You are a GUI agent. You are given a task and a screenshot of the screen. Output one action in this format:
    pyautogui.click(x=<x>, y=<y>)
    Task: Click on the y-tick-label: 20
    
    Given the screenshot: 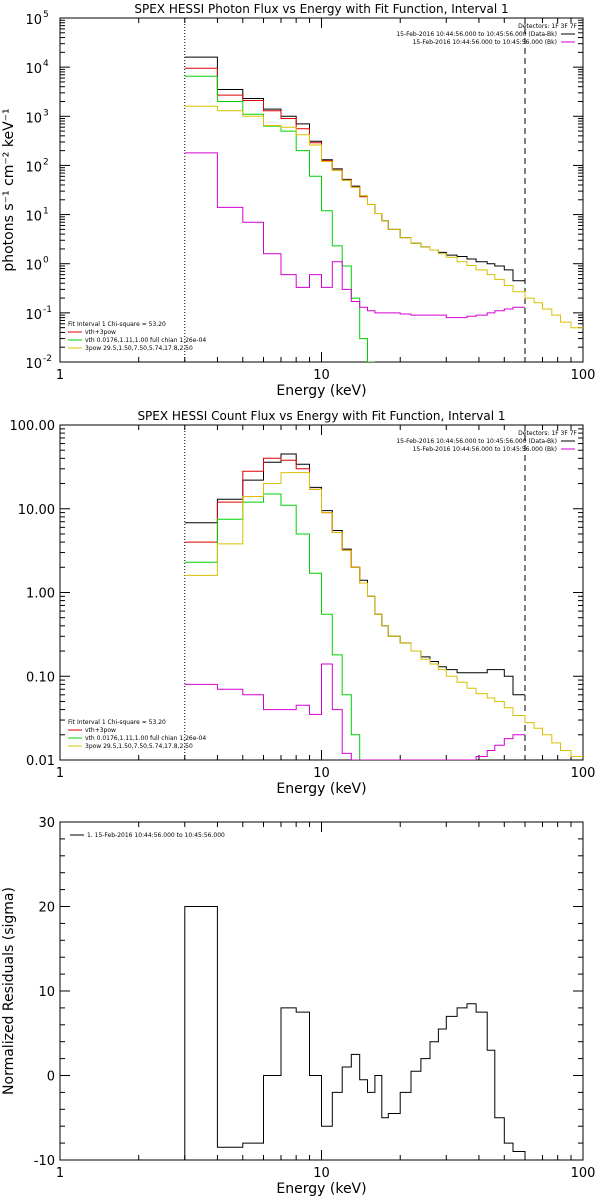 What is the action you would take?
    pyautogui.click(x=46, y=908)
    